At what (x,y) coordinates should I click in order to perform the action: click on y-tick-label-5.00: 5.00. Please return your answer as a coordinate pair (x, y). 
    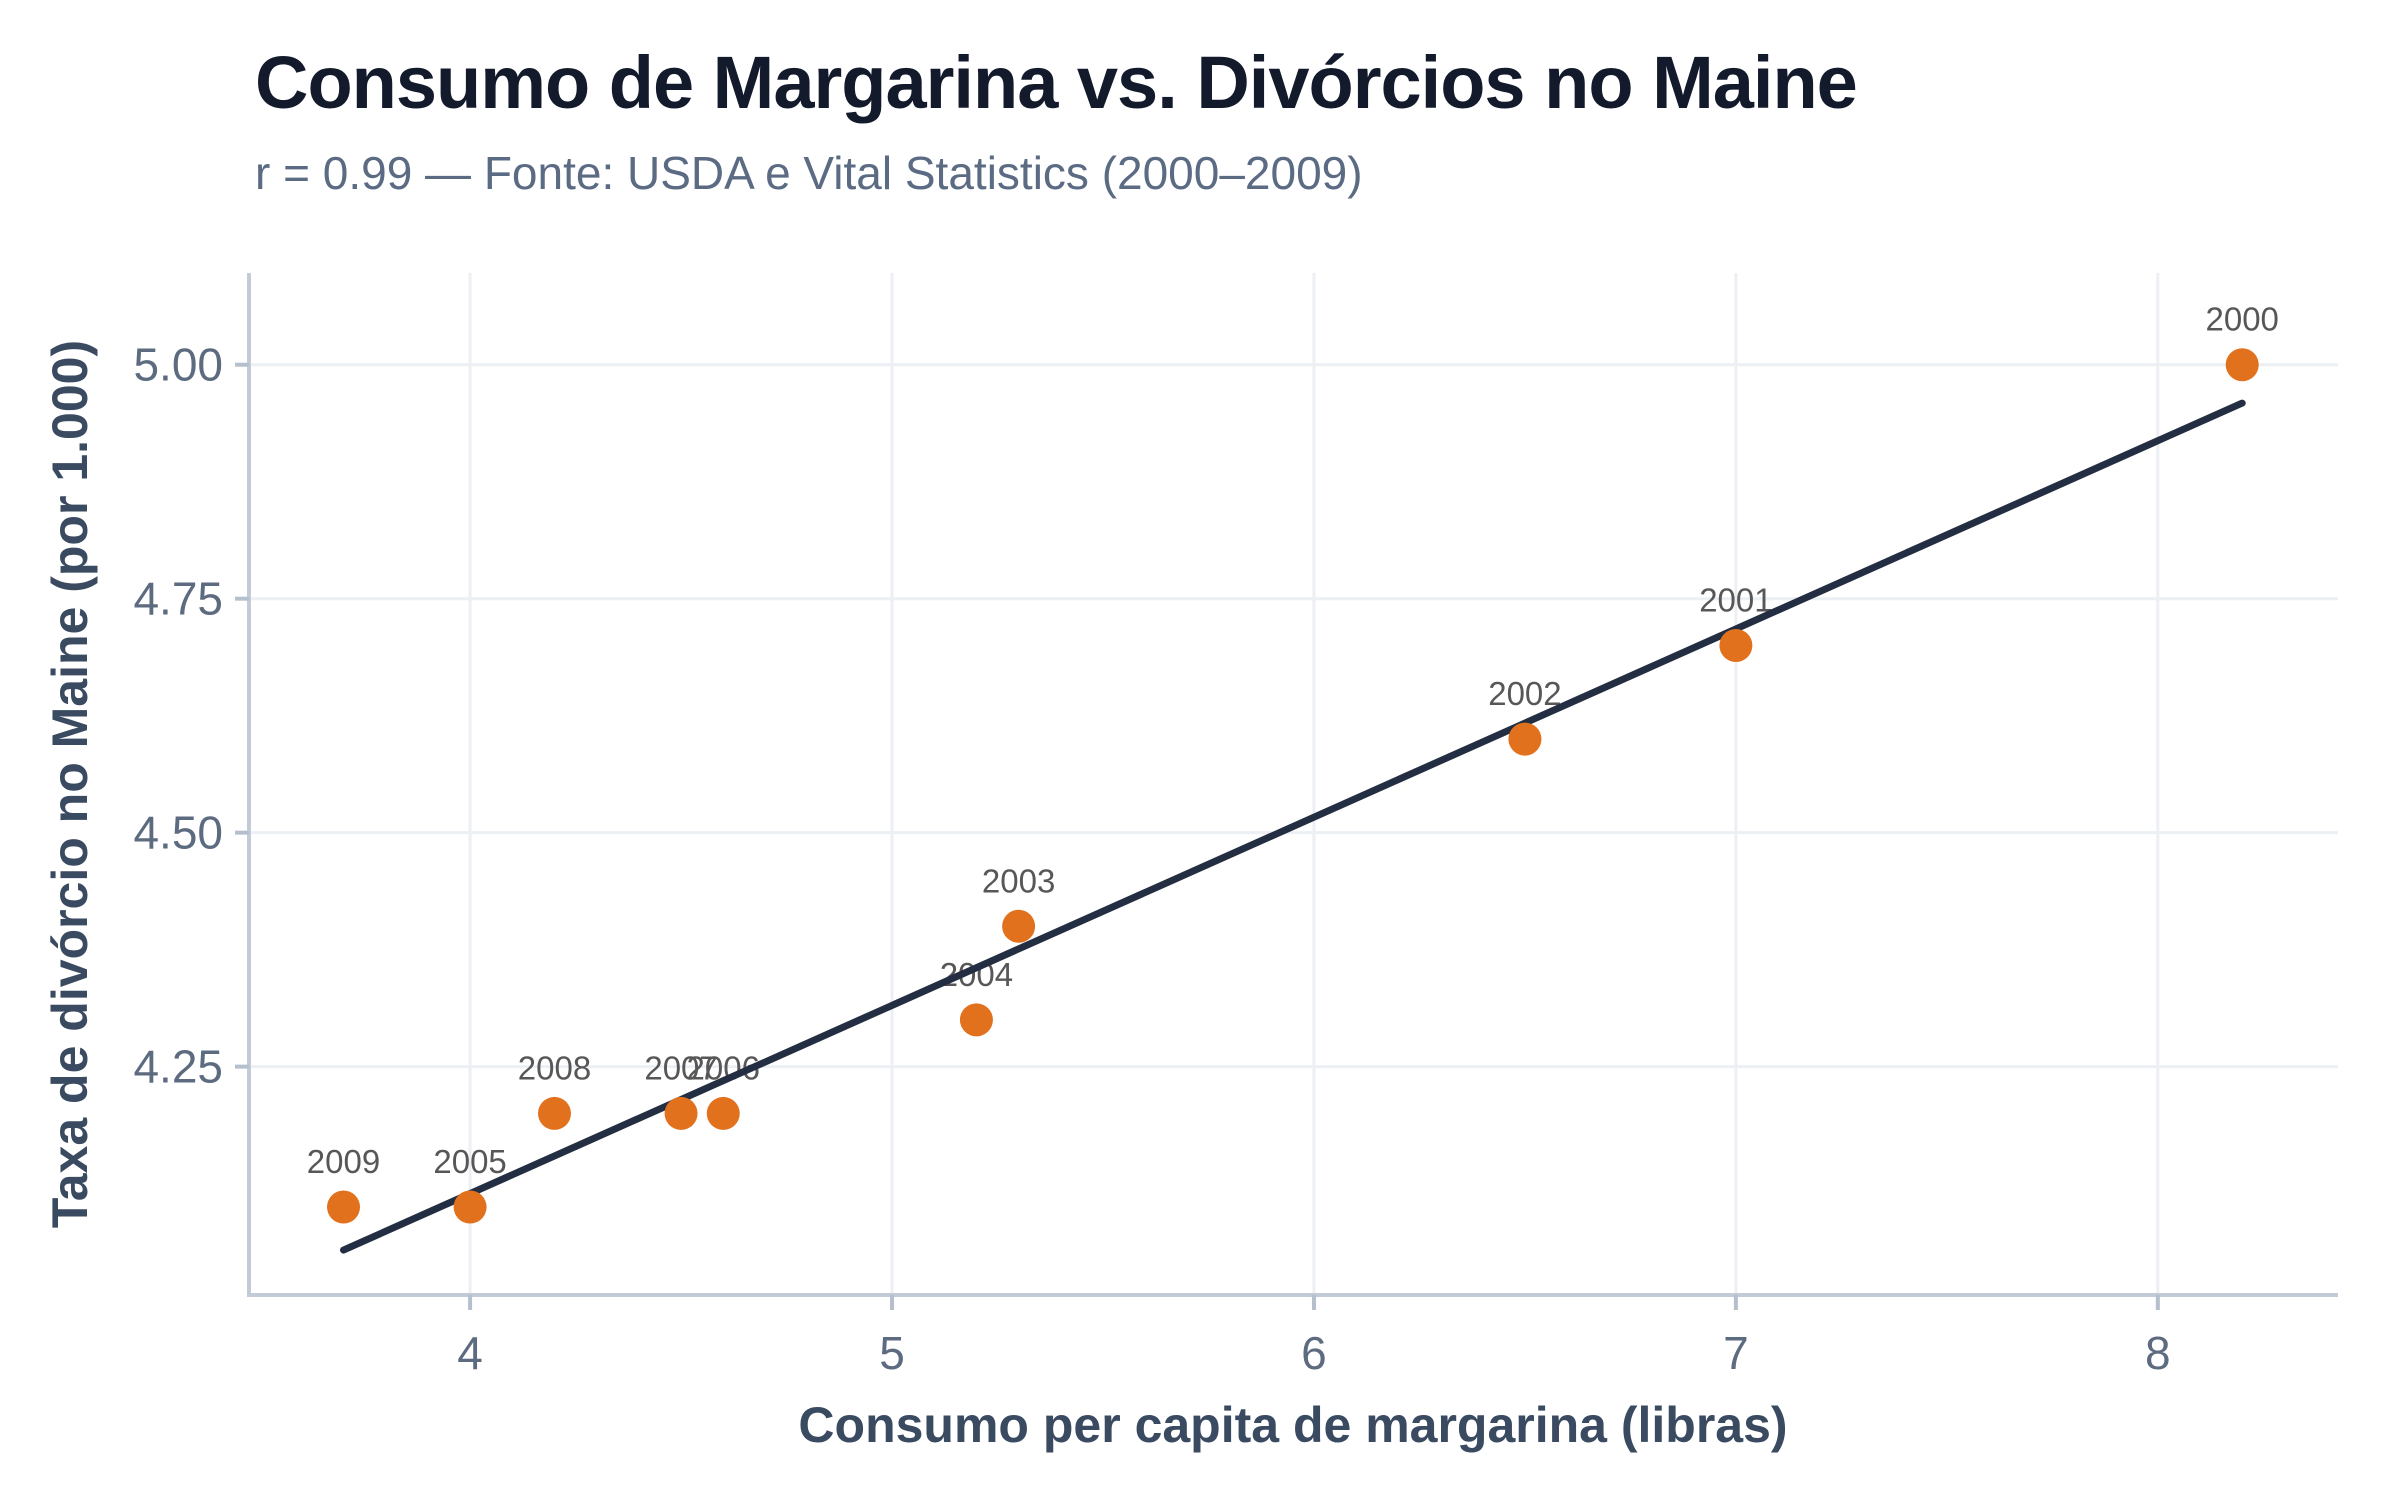
    Looking at the image, I should click on (178, 365).